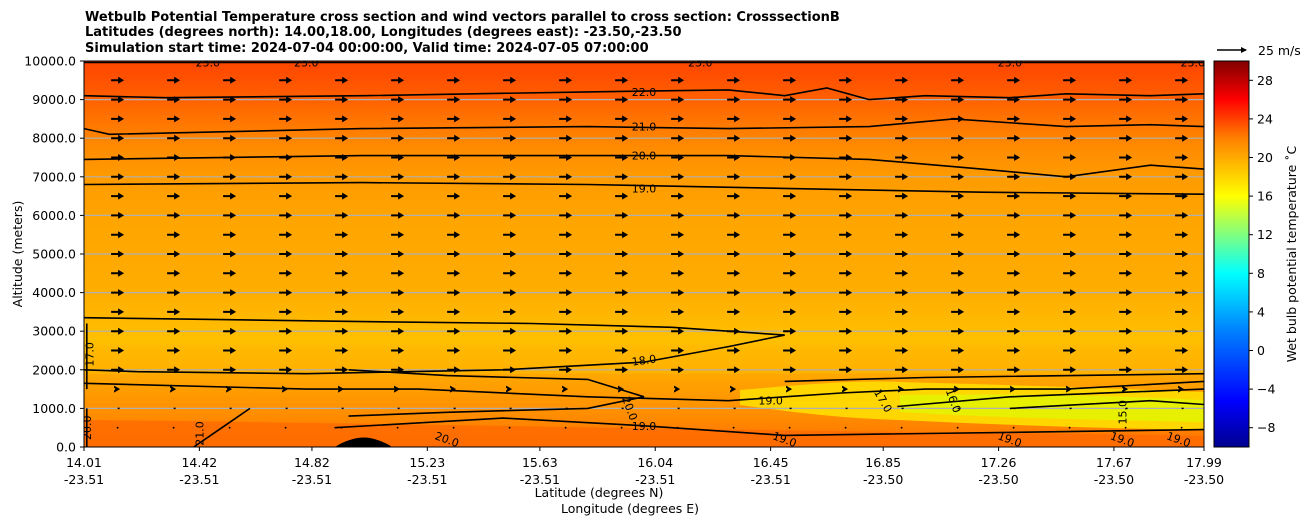 This screenshot has width=1311, height=526. What do you see at coordinates (540, 479) in the screenshot?
I see `x-tick-label-lon: -23.51` at bounding box center [540, 479].